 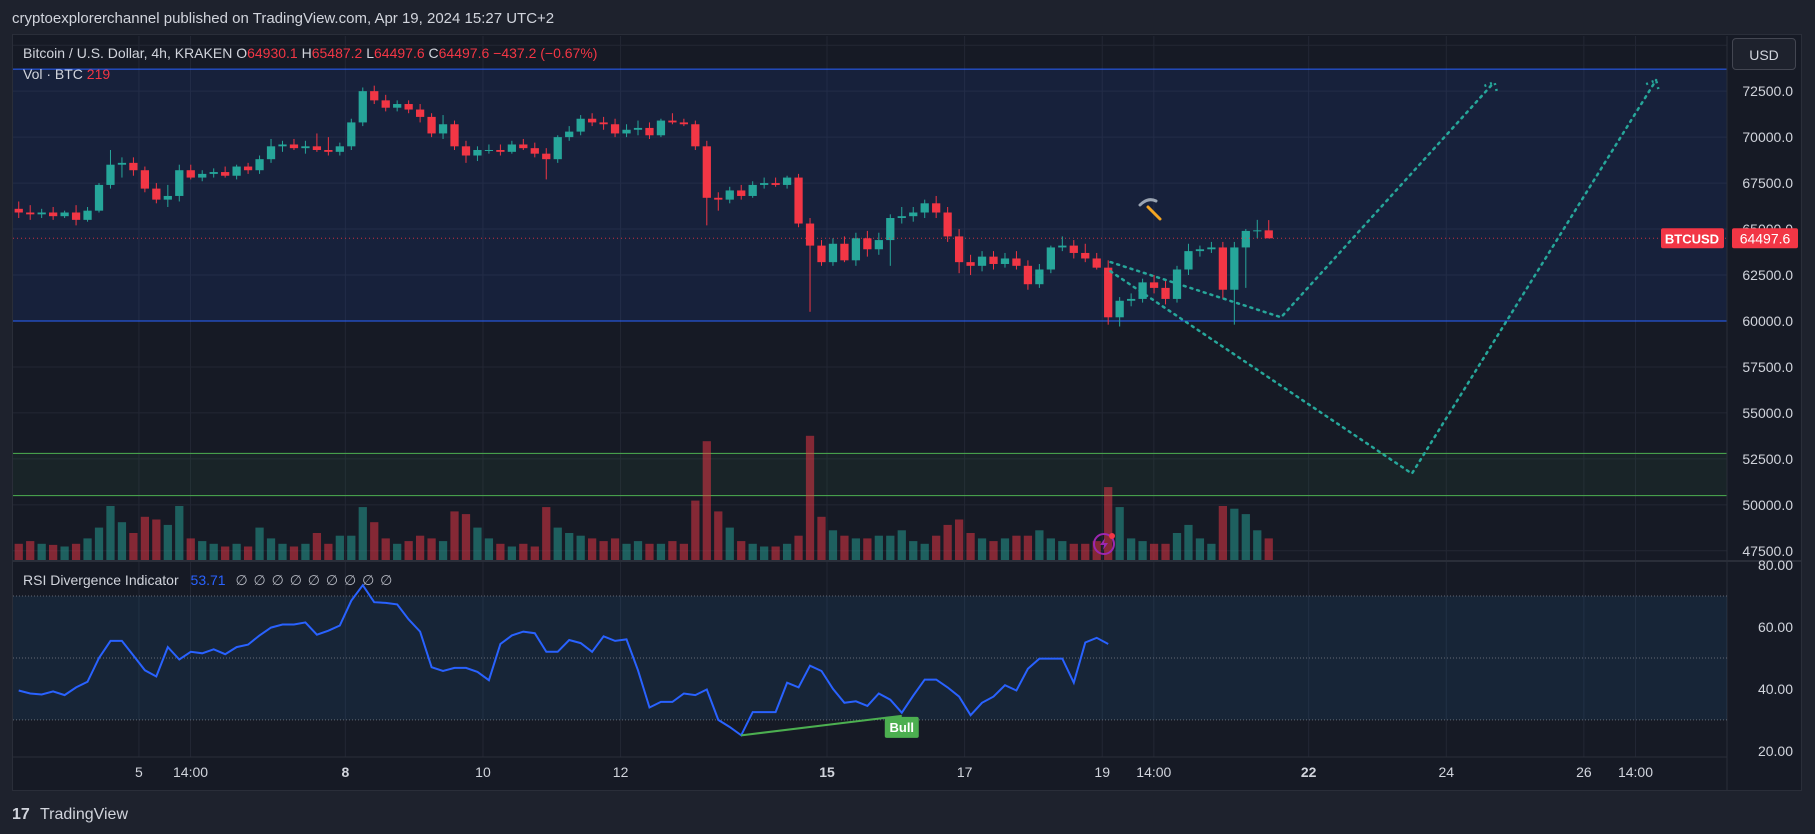 What do you see at coordinates (101, 580) in the screenshot?
I see `rsi-name: RSI Divergence Indicator` at bounding box center [101, 580].